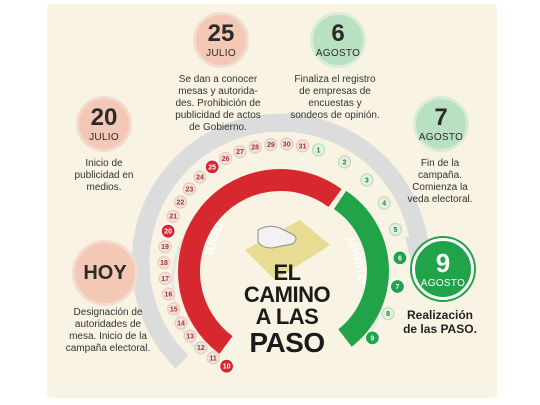 This screenshot has width=540, height=405. I want to click on milestone-day: HOY, so click(105, 273).